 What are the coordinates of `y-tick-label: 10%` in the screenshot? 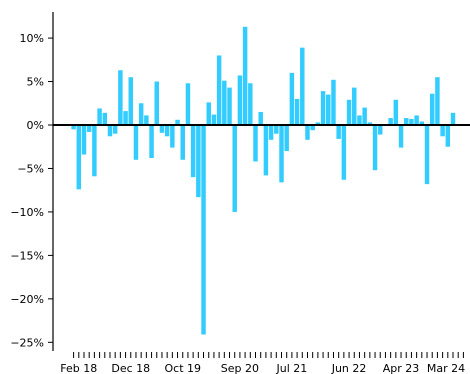 It's located at (32, 38).